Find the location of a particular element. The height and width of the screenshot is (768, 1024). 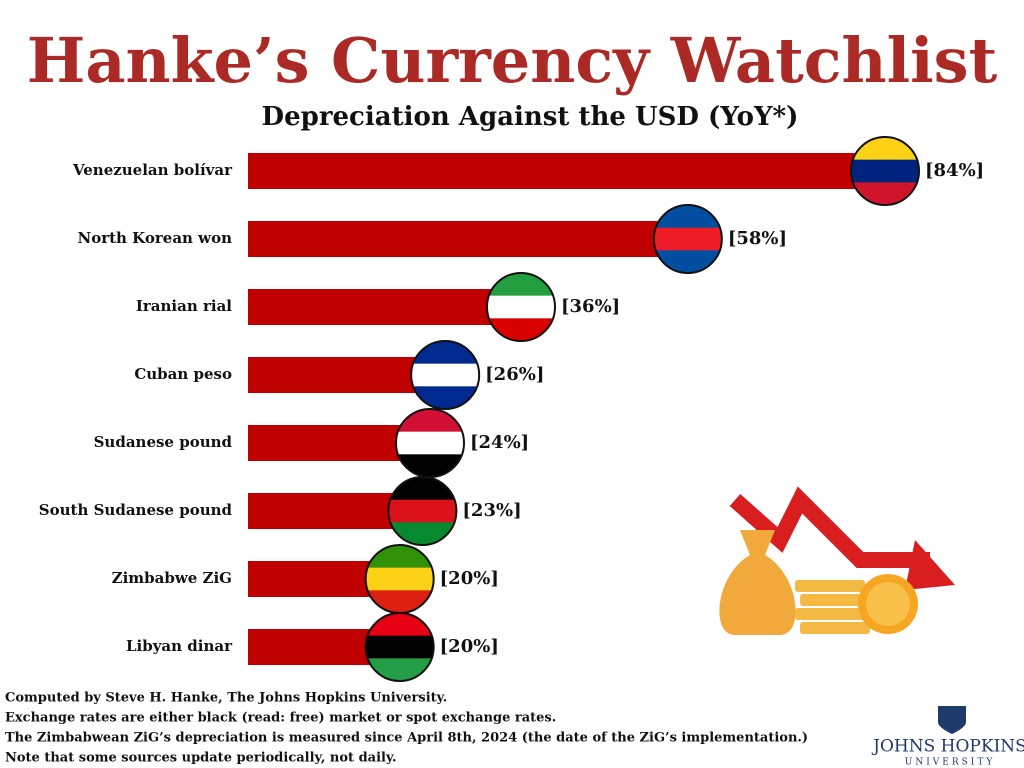

category-label: Zimbabwe ZiG is located at coordinates (172, 578).